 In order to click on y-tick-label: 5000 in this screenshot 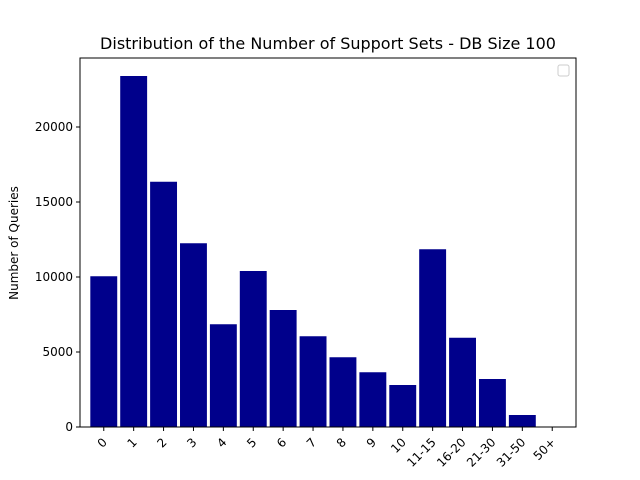, I will do `click(57, 352)`.